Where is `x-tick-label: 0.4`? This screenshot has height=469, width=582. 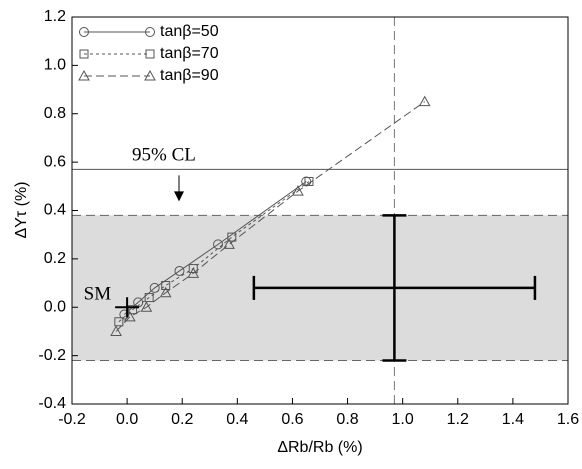 x-tick-label: 0.4 is located at coordinates (237, 419).